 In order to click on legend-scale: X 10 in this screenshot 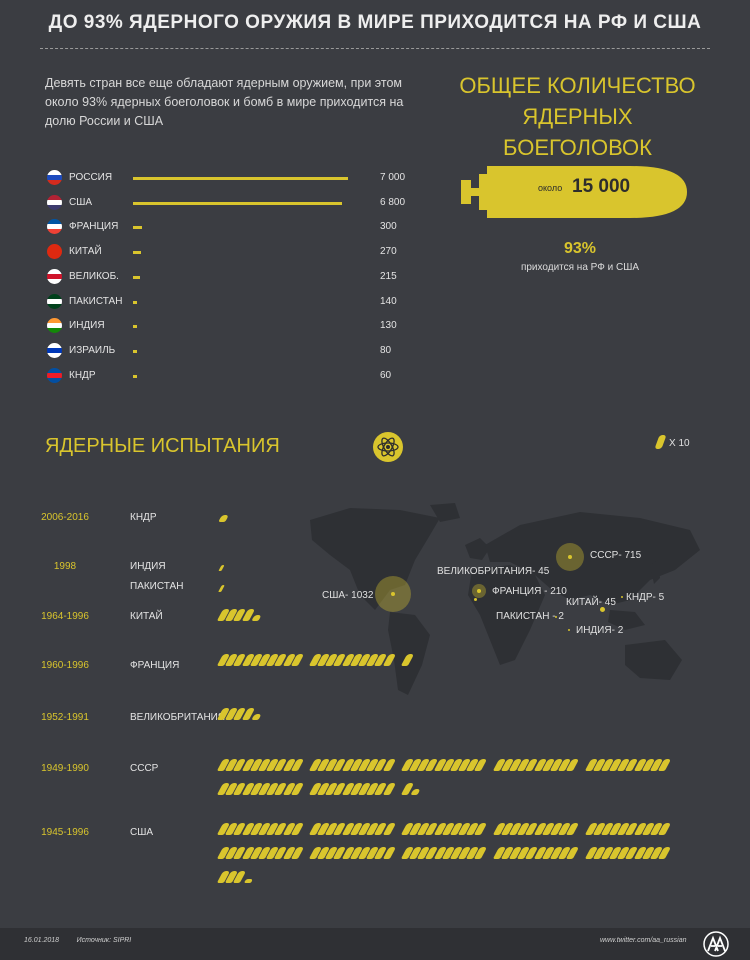, I will do `click(679, 443)`.